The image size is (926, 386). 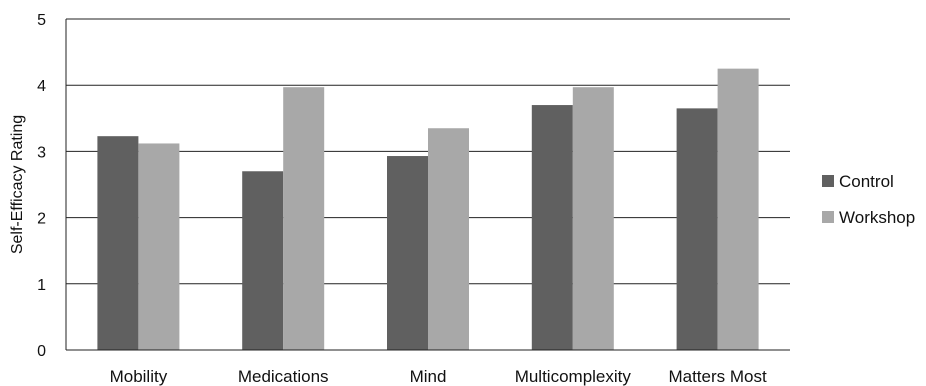 What do you see at coordinates (738, 209) in the screenshot?
I see `bar-workshop-matters-most` at bounding box center [738, 209].